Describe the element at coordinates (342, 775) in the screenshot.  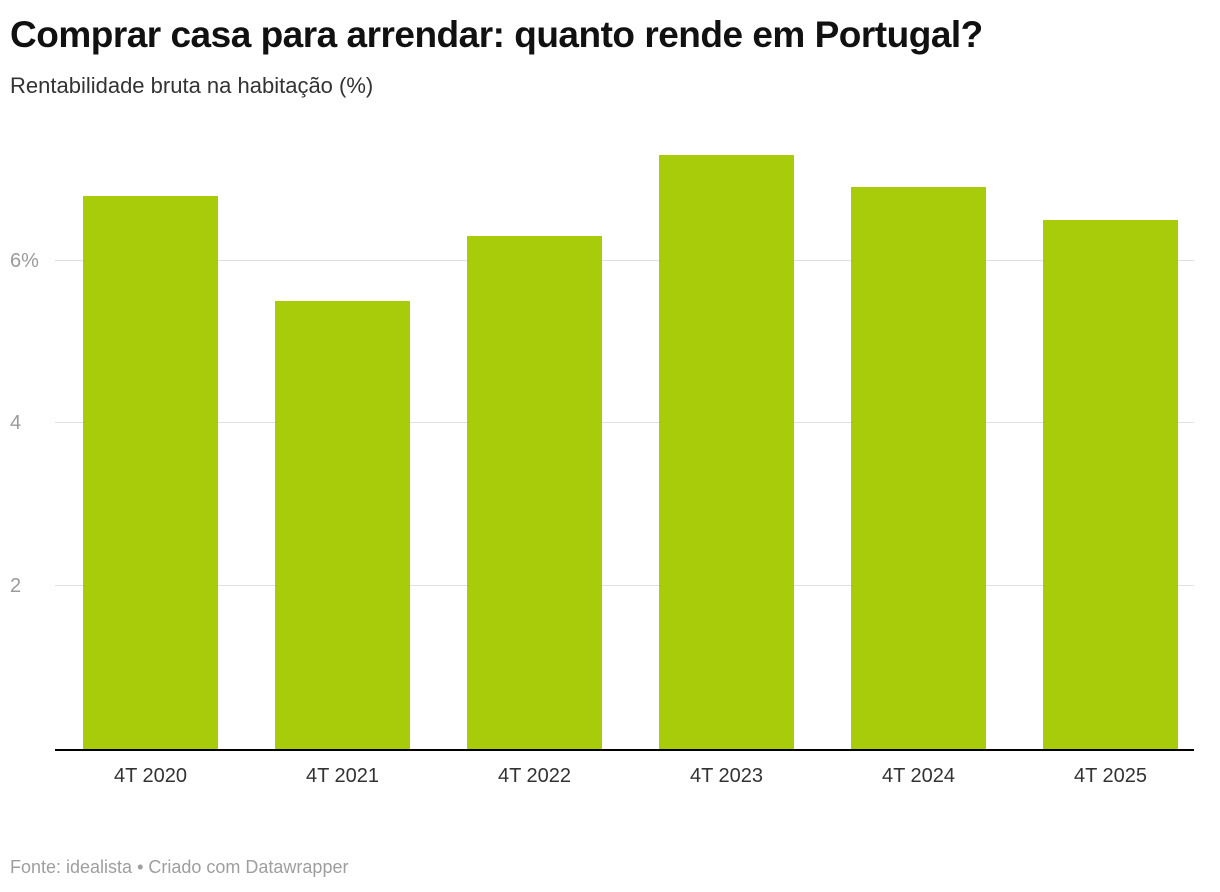
I see `x-axis-label: 4T 2021` at that location.